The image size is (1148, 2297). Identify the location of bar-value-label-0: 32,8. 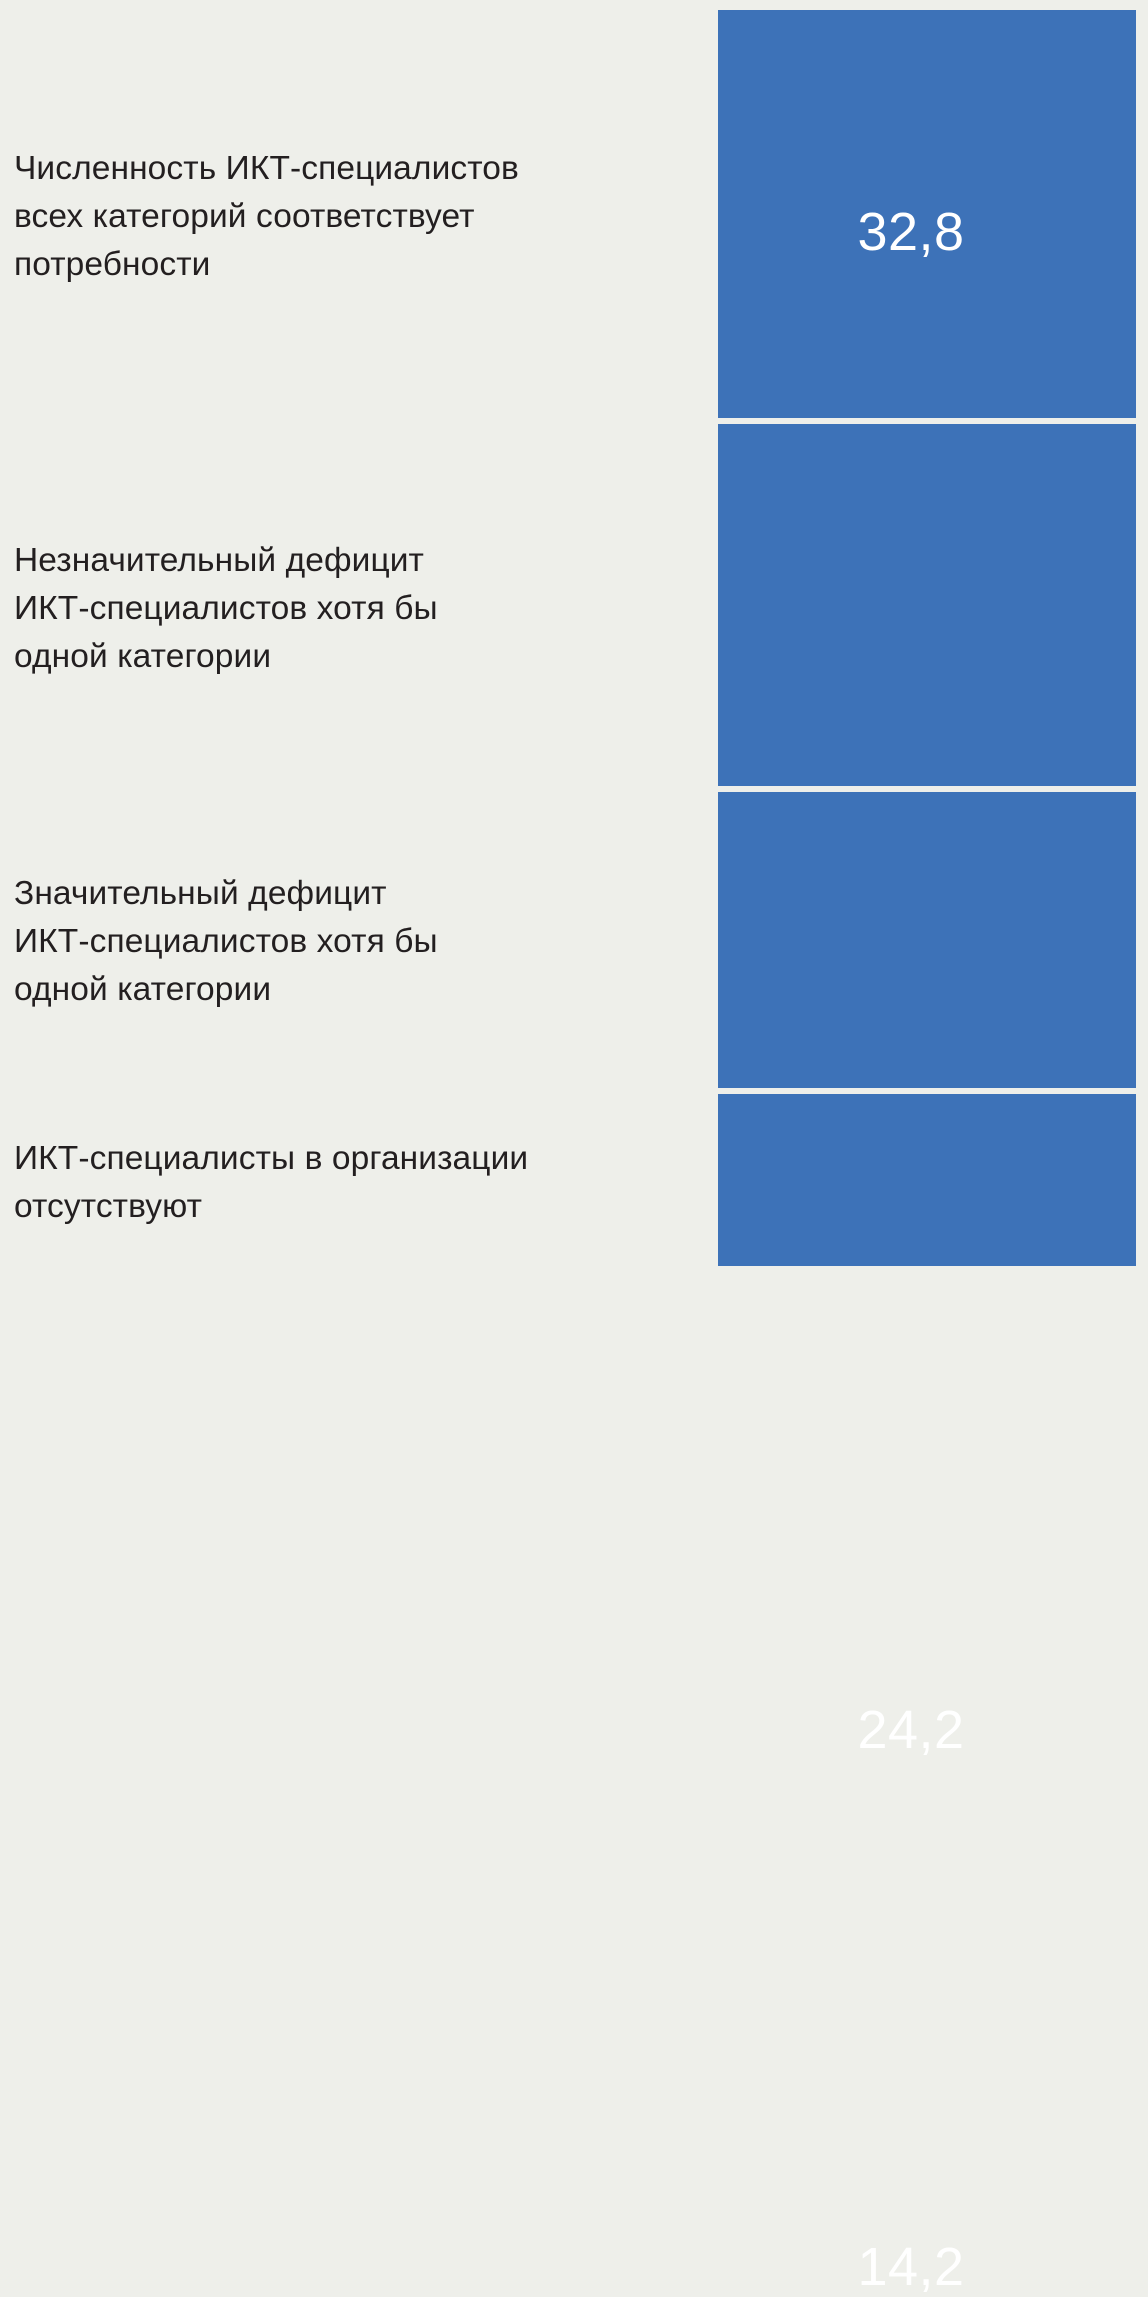
(911, 232).